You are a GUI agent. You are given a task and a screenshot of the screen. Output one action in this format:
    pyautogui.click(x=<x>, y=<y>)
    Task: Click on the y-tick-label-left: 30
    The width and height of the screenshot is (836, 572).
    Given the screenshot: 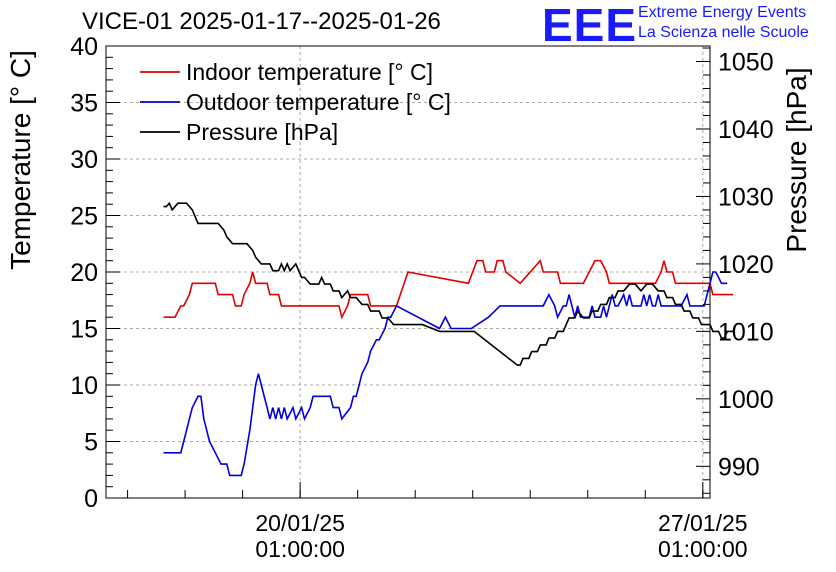 What is the action you would take?
    pyautogui.click(x=84, y=160)
    